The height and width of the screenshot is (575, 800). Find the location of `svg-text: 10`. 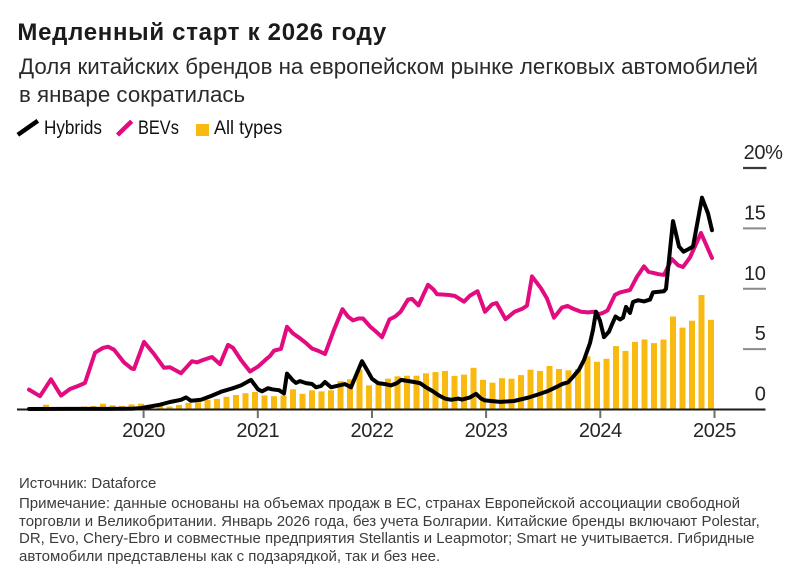

svg-text: 10 is located at coordinates (755, 274).